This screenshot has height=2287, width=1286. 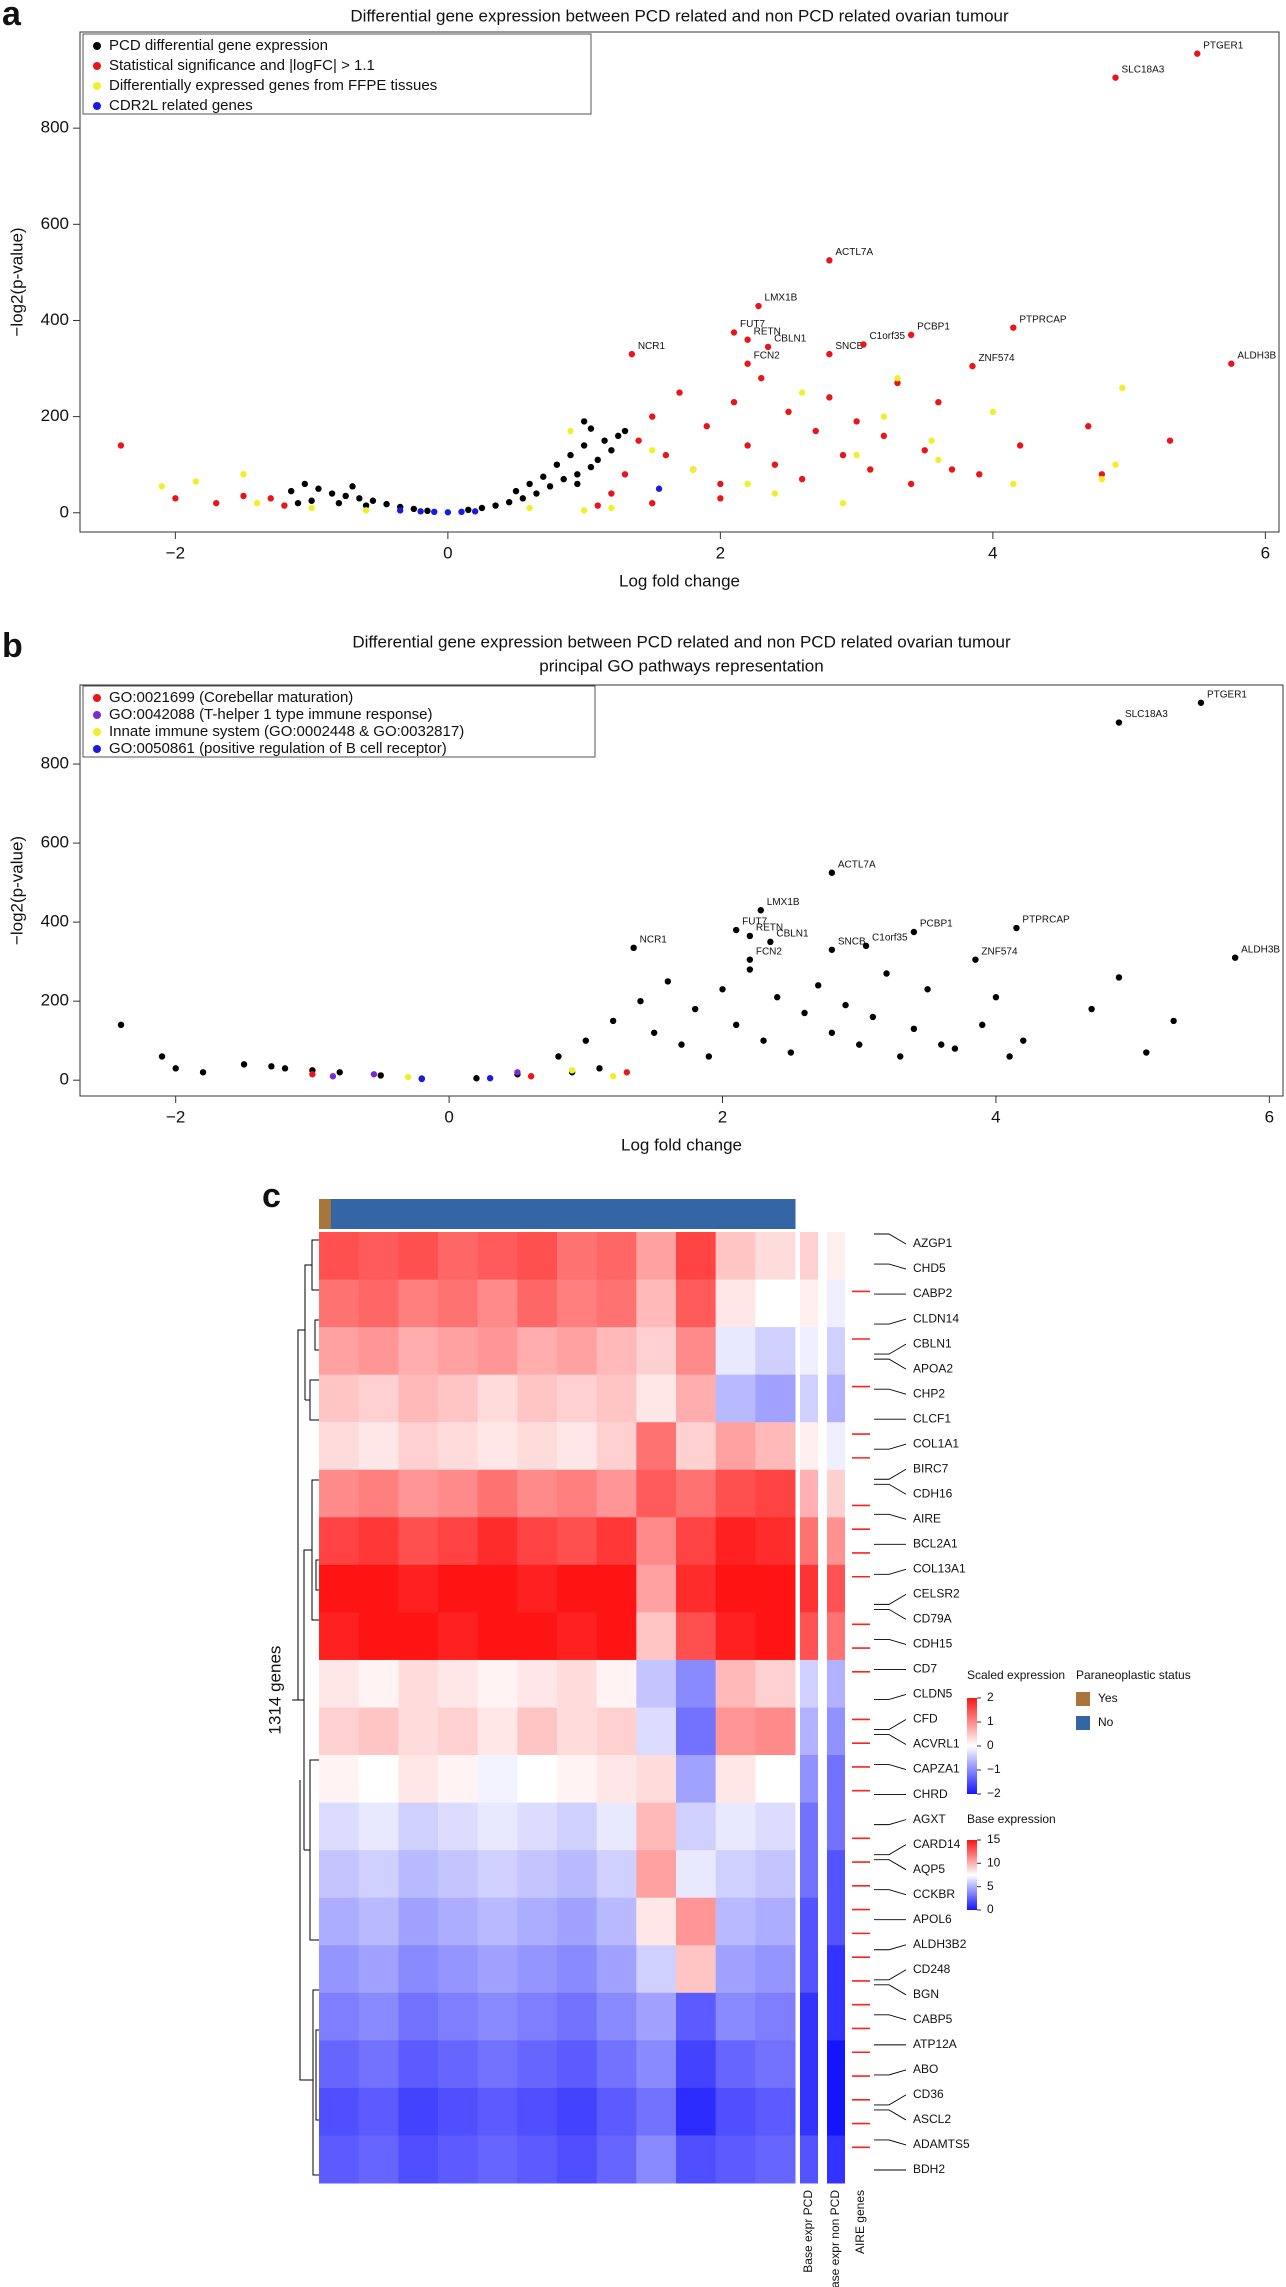 What do you see at coordinates (12, 646) in the screenshot?
I see `panel-letter: b` at bounding box center [12, 646].